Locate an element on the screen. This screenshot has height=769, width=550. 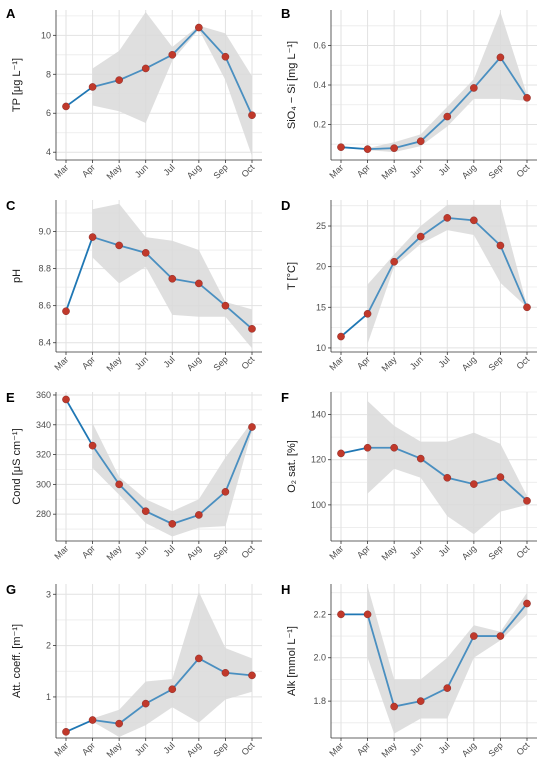
panel-g-line-first-segment is located at coordinates (79, 726).